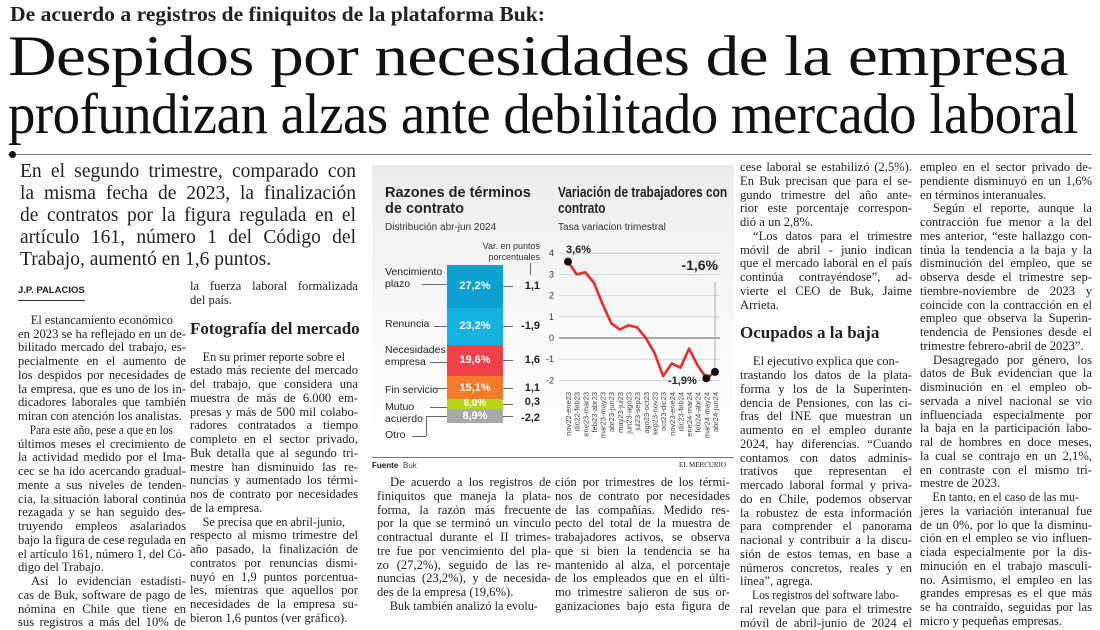 This screenshot has width=1100, height=630. Describe the element at coordinates (577, 411) in the screenshot. I see `x-tick-label: dic22-feb23` at that location.